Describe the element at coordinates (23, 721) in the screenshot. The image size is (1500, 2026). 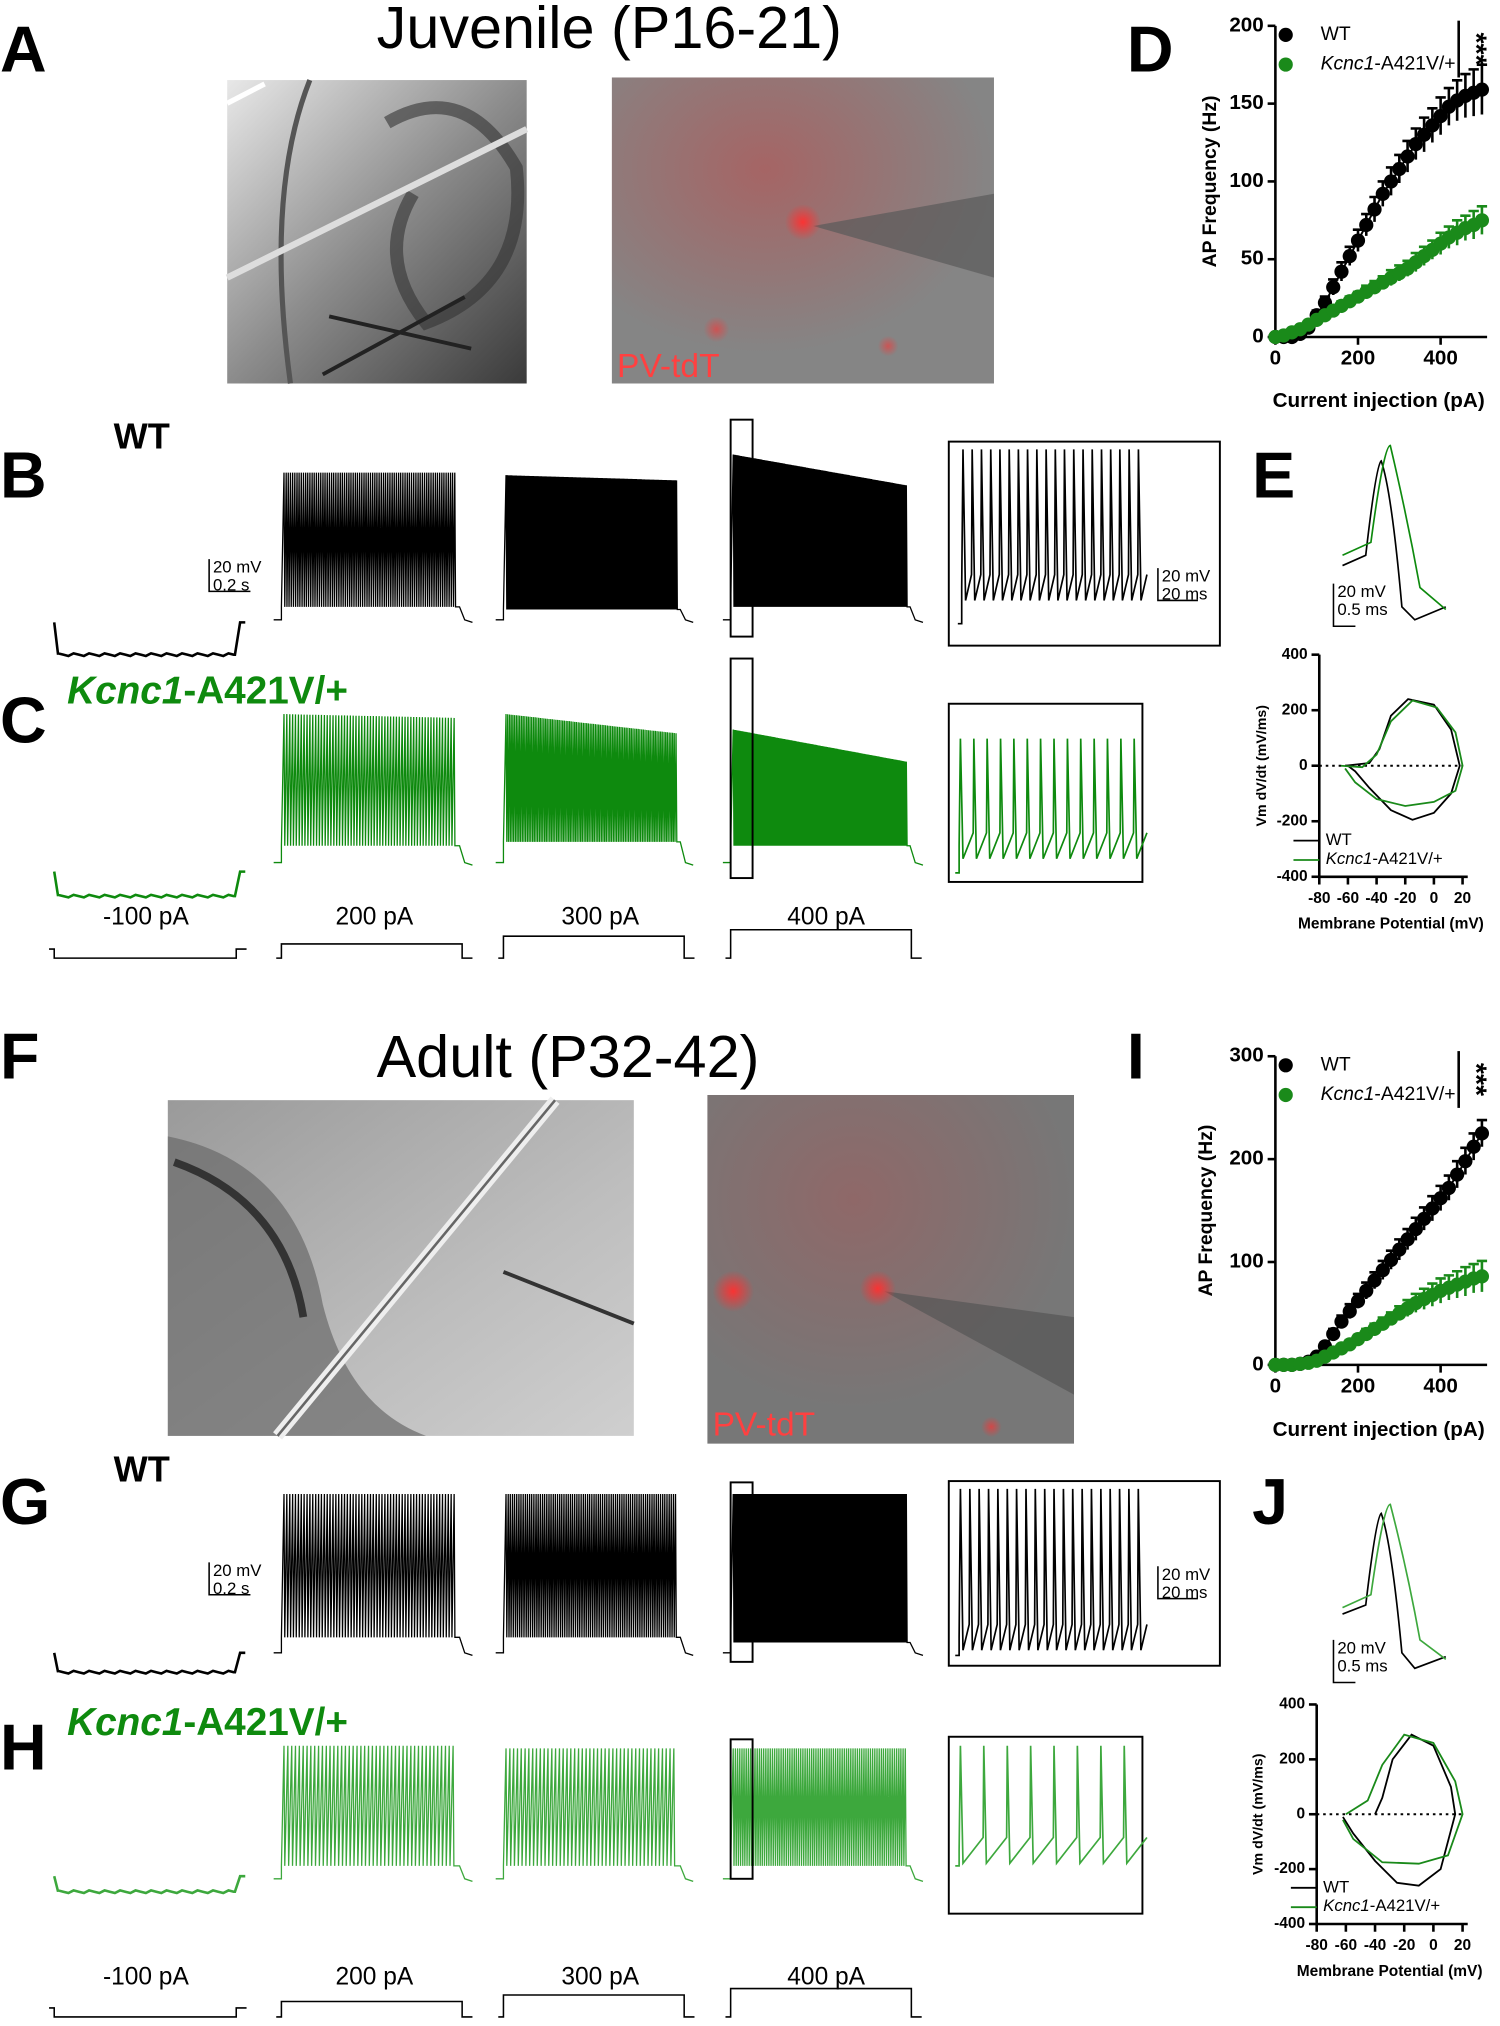
I see `panel-label: C` at that location.